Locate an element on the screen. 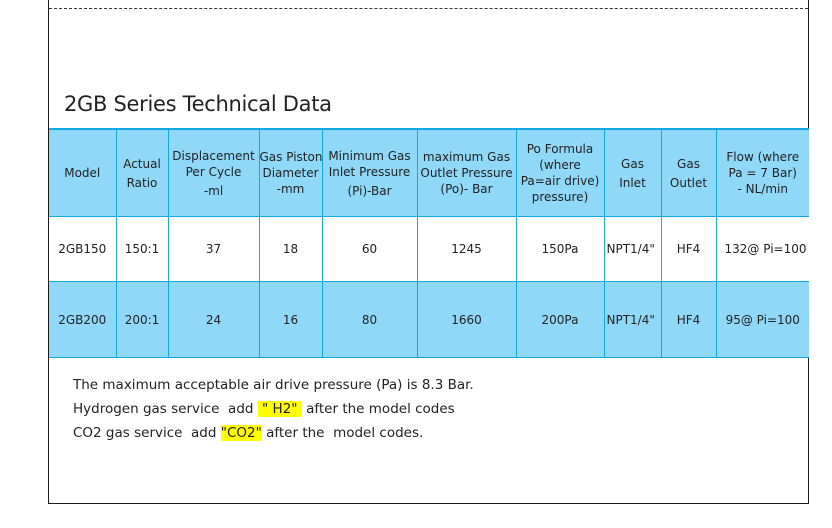  cell-max-outlet: 1245 is located at coordinates (466, 249).